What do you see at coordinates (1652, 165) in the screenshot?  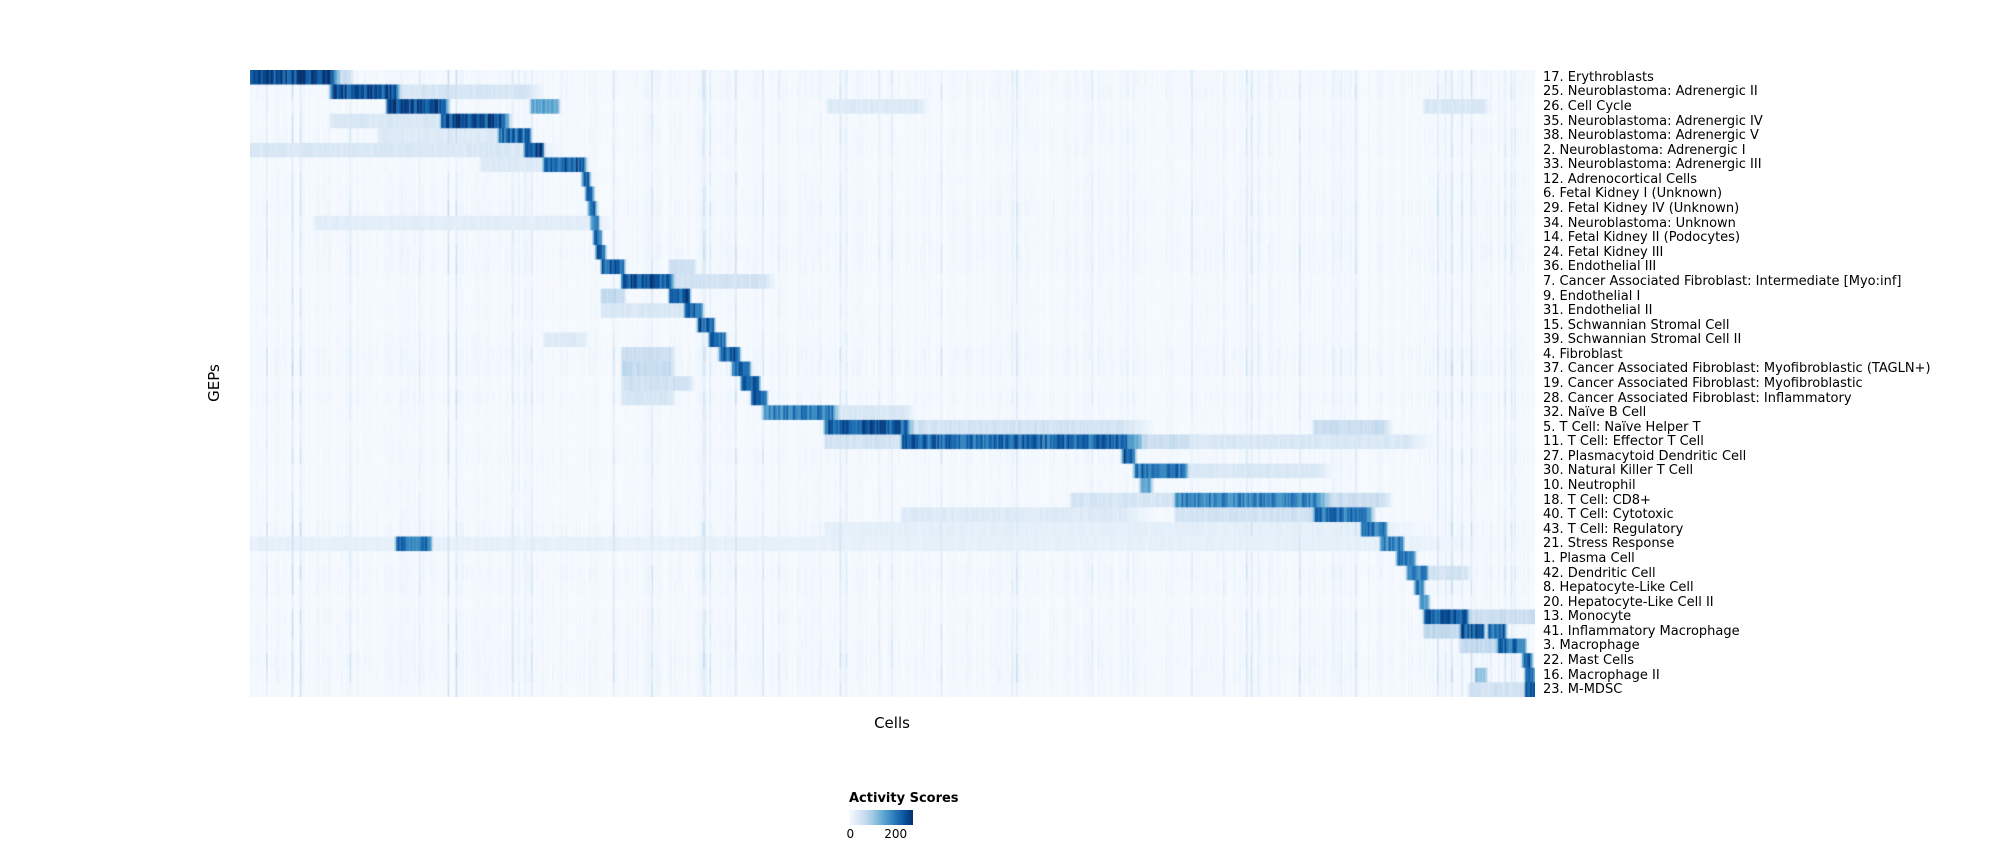 I see `gep-row-label: 33. Neuroblastoma: Adrenergic III` at bounding box center [1652, 165].